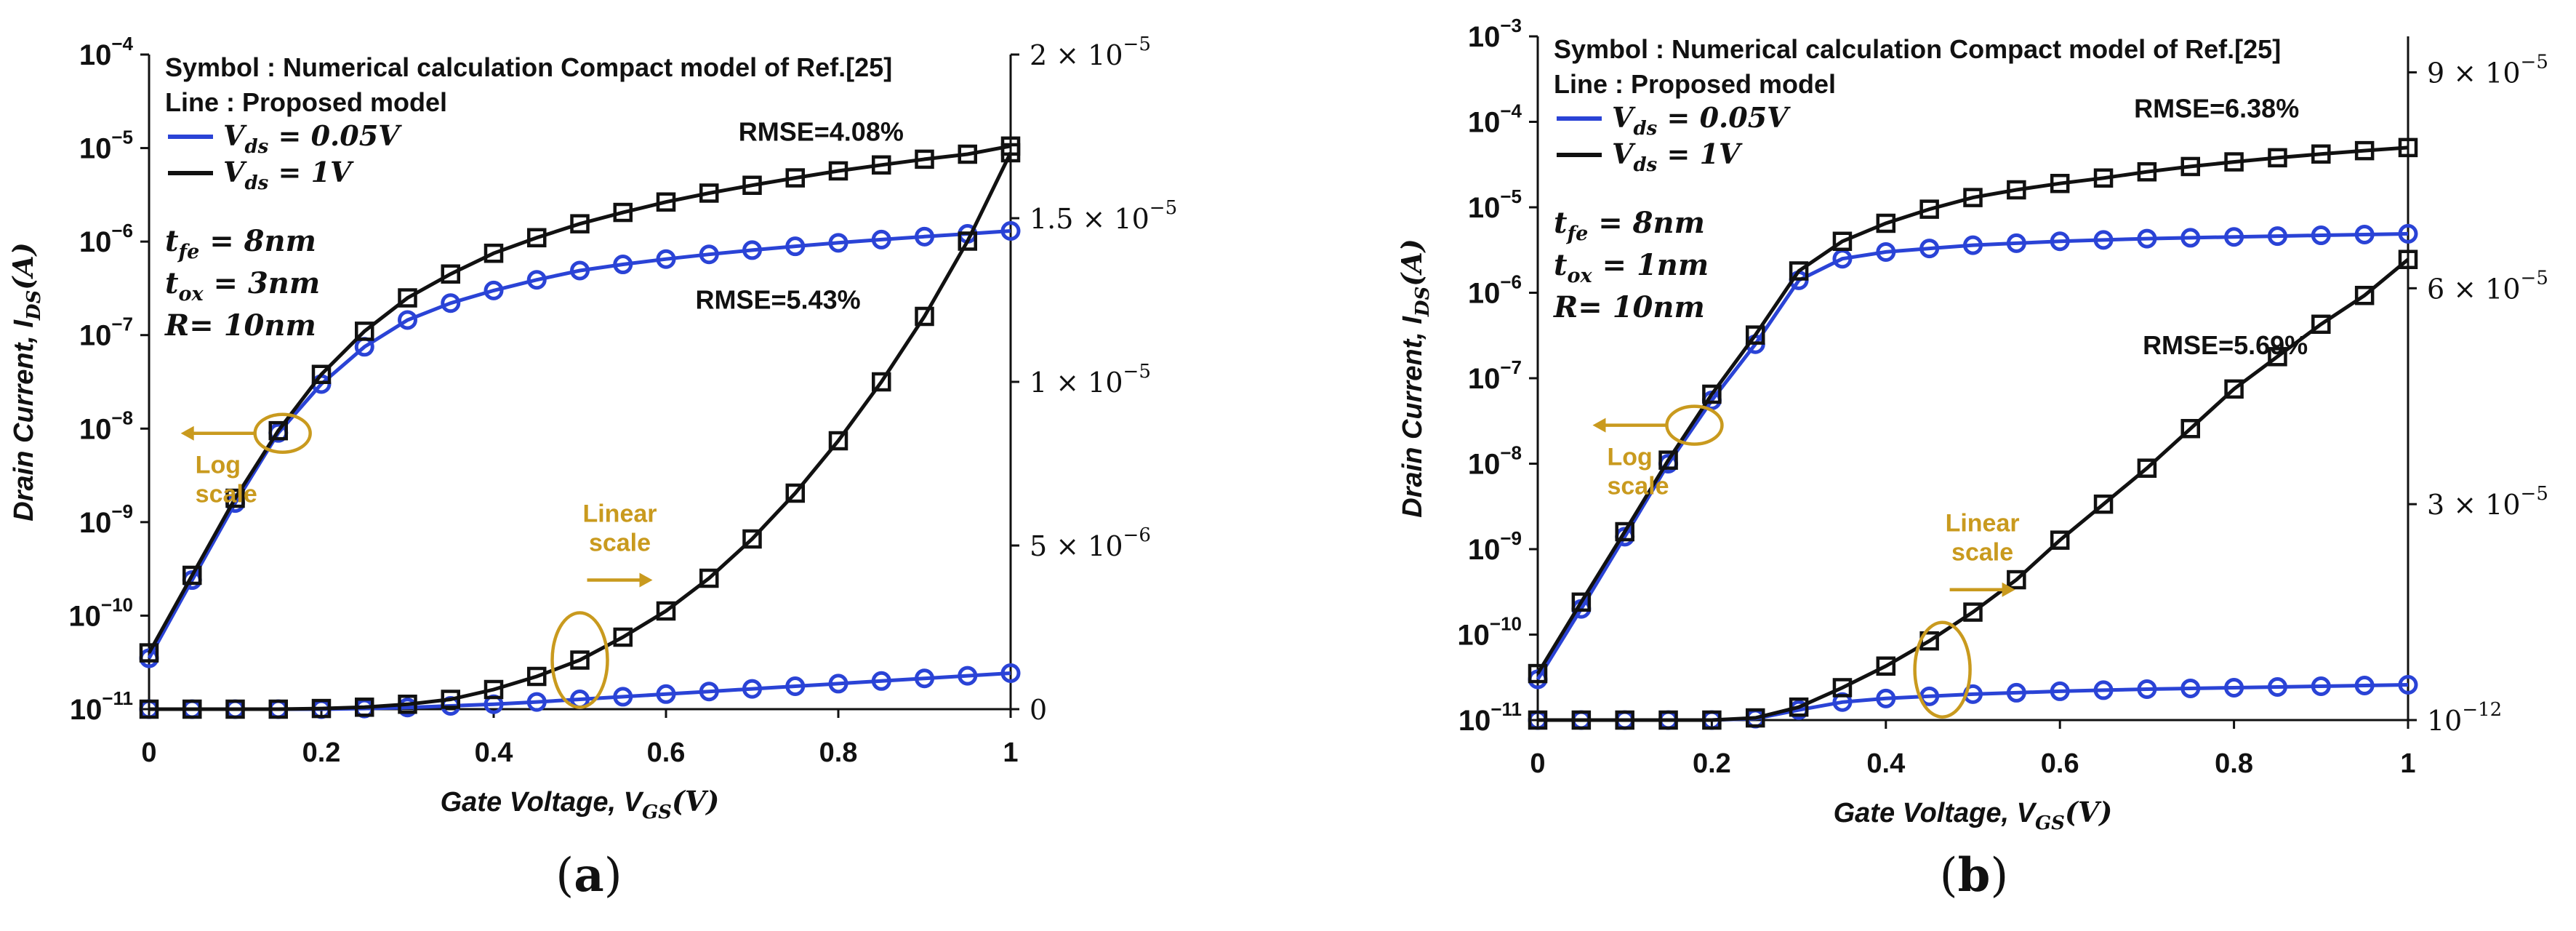 This screenshot has width=2576, height=931. What do you see at coordinates (2487, 502) in the screenshot?
I see `y-right-tick-label: 3 × 10⁻⁵` at bounding box center [2487, 502].